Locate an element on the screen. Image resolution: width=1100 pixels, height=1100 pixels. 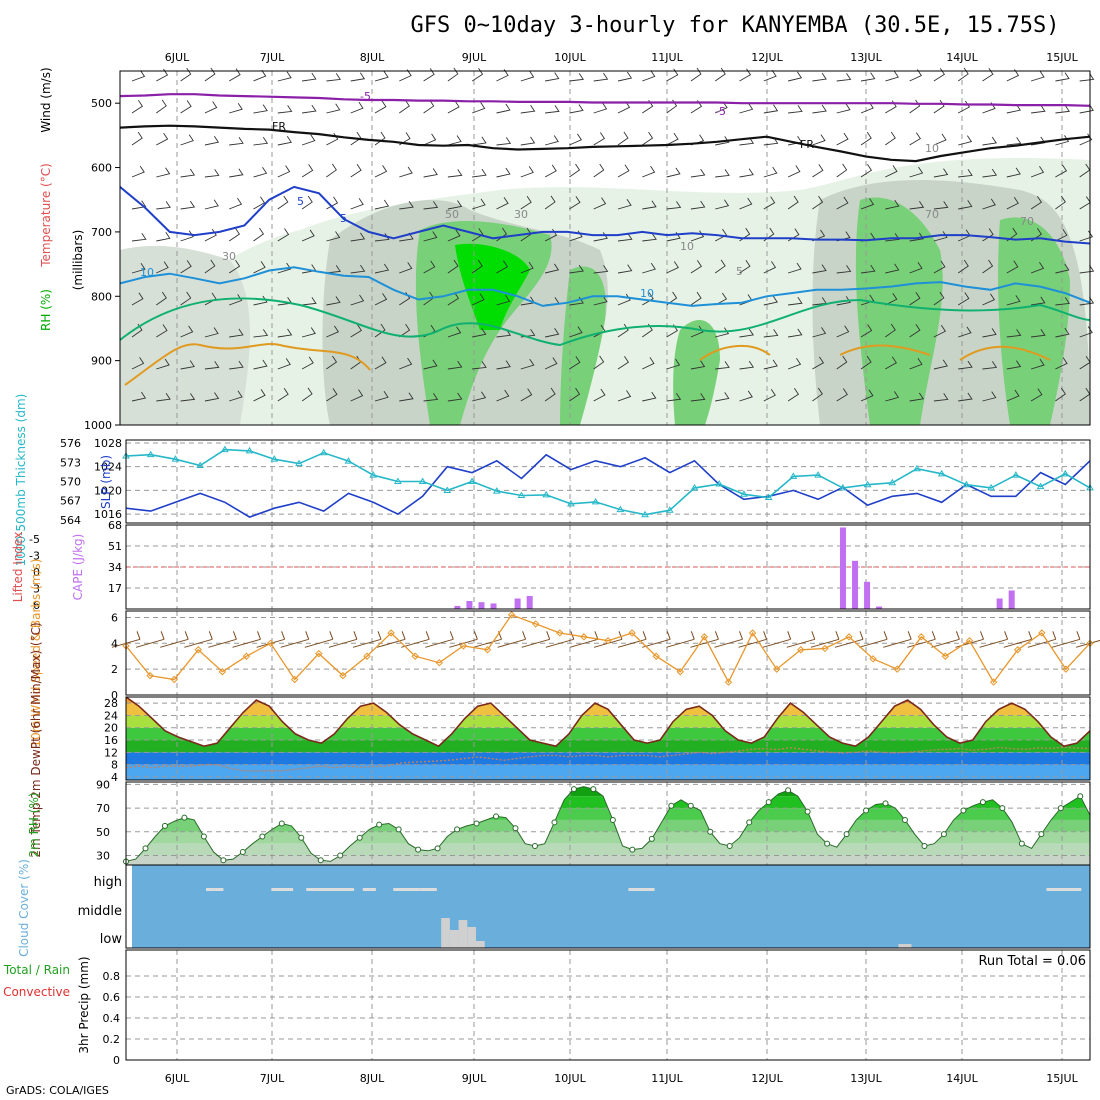
low-cloud-bar is located at coordinates (472, 937).